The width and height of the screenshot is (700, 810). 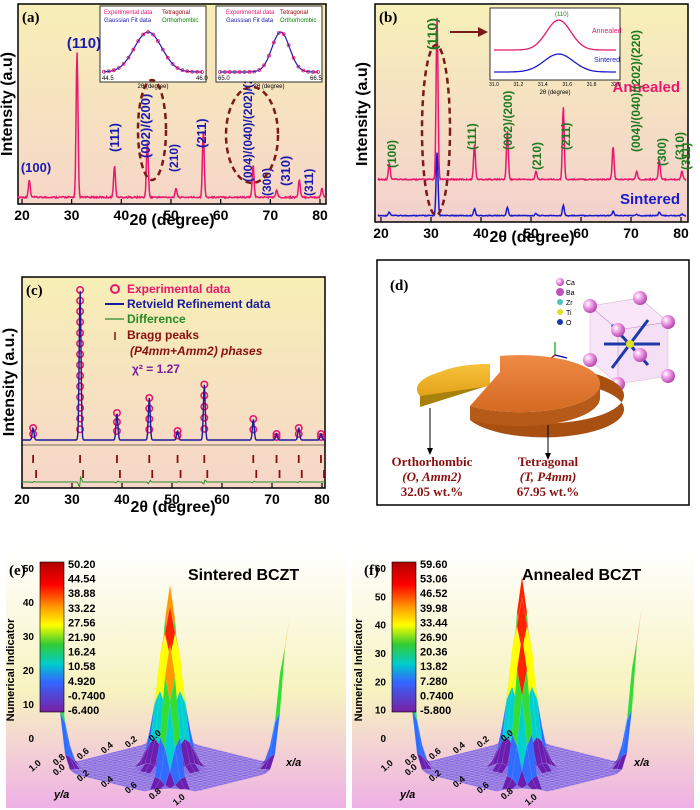 I want to click on panel-e-title: Sintered BCZT, so click(x=243, y=575).